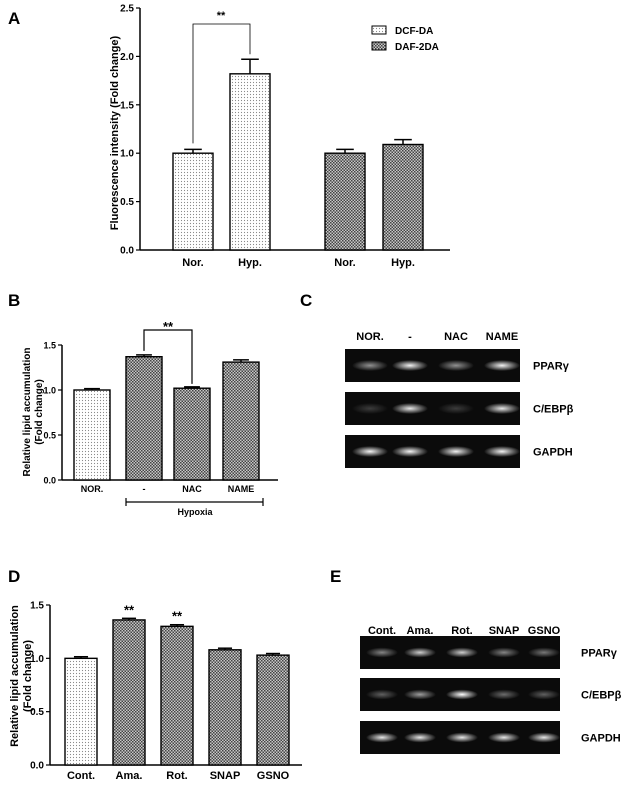 This screenshot has height=792, width=626. I want to click on panel-e-lane-label: Cont., so click(382, 631).